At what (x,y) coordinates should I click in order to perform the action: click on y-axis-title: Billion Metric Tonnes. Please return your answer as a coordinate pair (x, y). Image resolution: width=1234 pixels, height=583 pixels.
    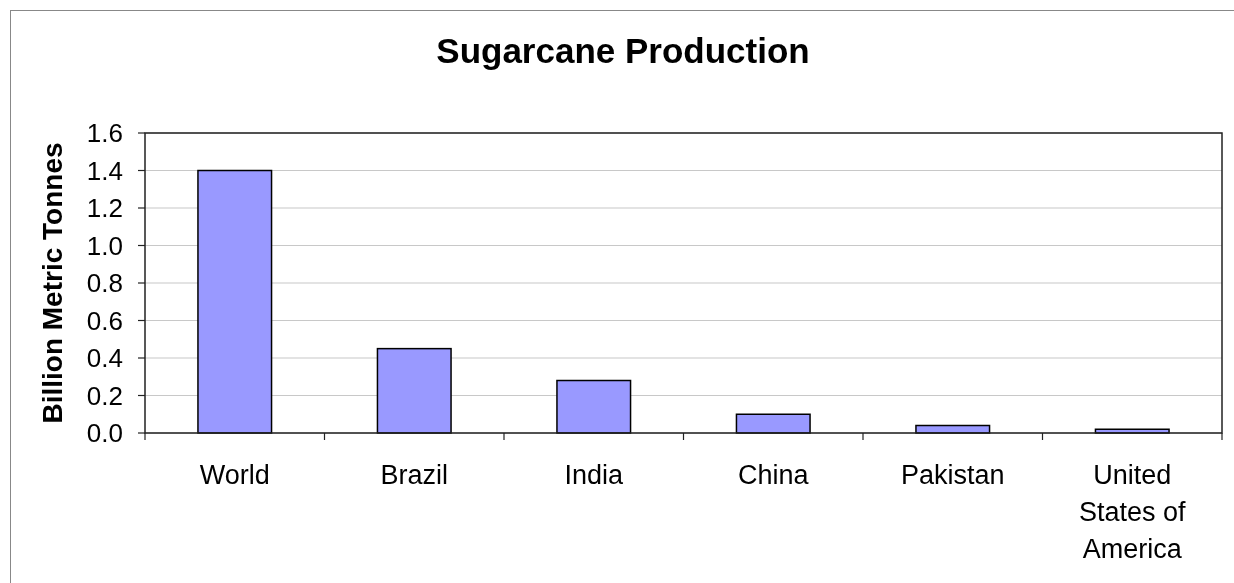
    Looking at the image, I should click on (52, 283).